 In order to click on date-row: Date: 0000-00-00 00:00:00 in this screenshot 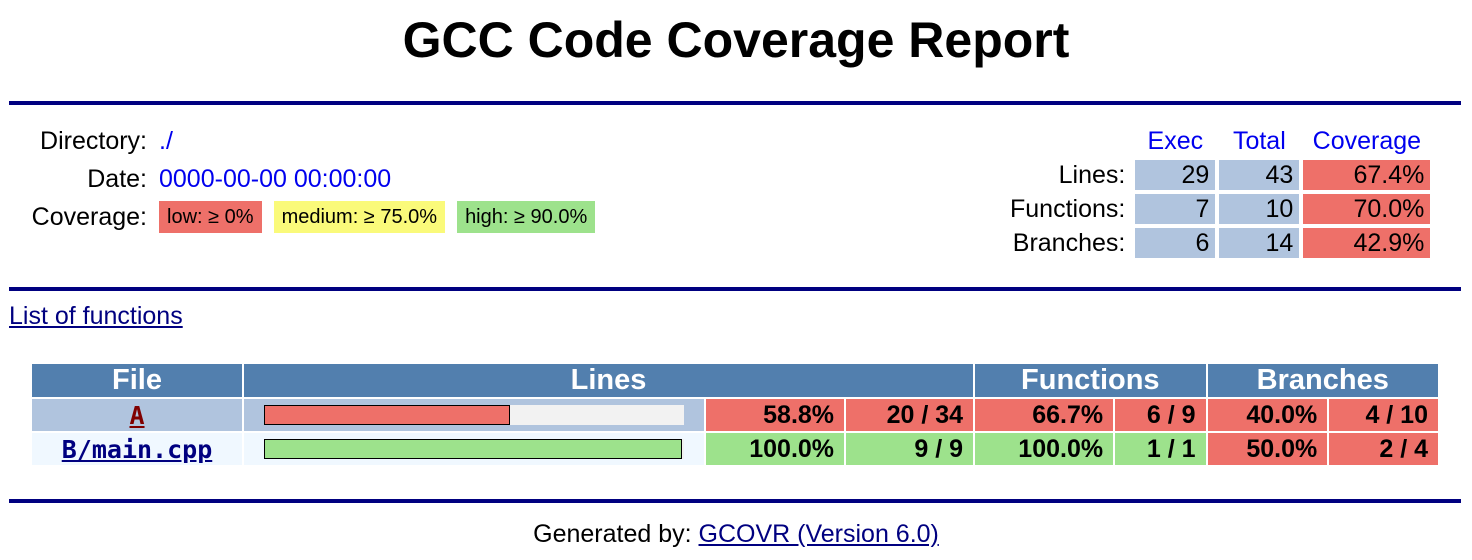, I will do `click(308, 179)`.